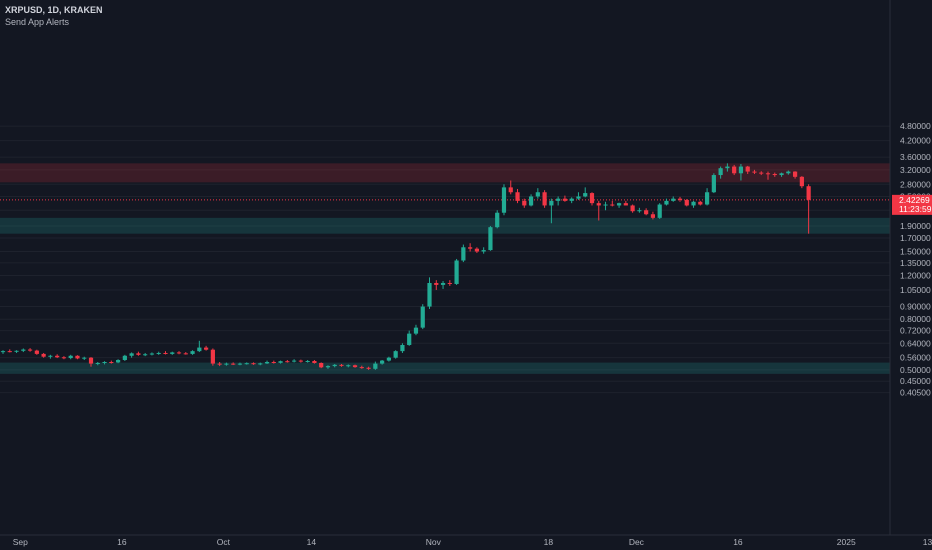 Image resolution: width=932 pixels, height=550 pixels. What do you see at coordinates (915, 170) in the screenshot?
I see `price-tick-label: 3.20000` at bounding box center [915, 170].